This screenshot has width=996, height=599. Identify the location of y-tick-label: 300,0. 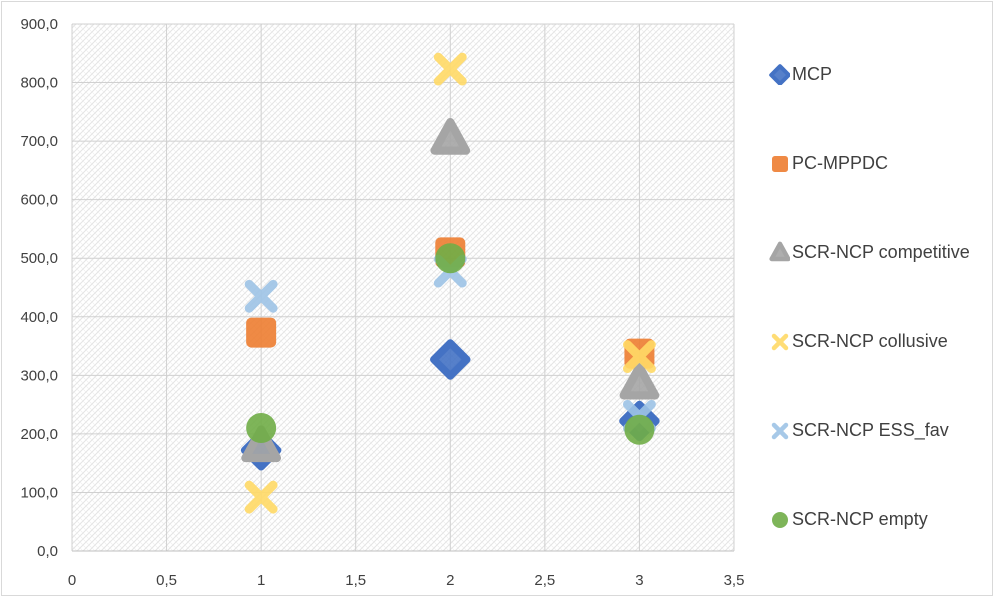
(39, 375).